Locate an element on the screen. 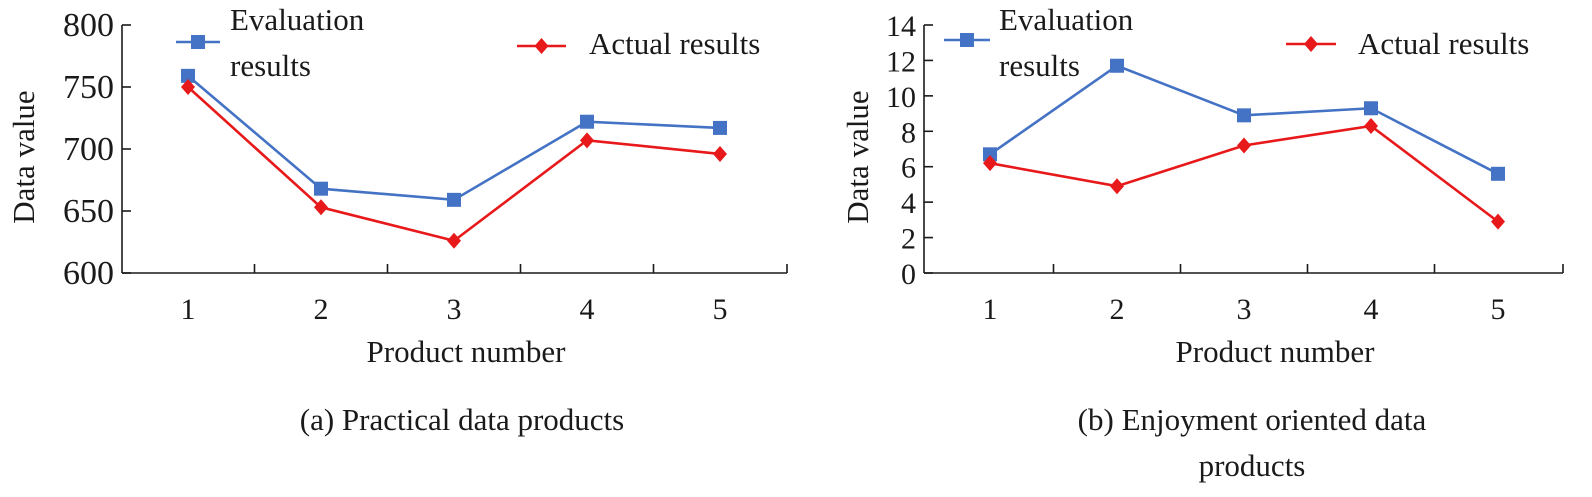 The width and height of the screenshot is (1592, 497). y-tick-label: 10 is located at coordinates (901, 97).